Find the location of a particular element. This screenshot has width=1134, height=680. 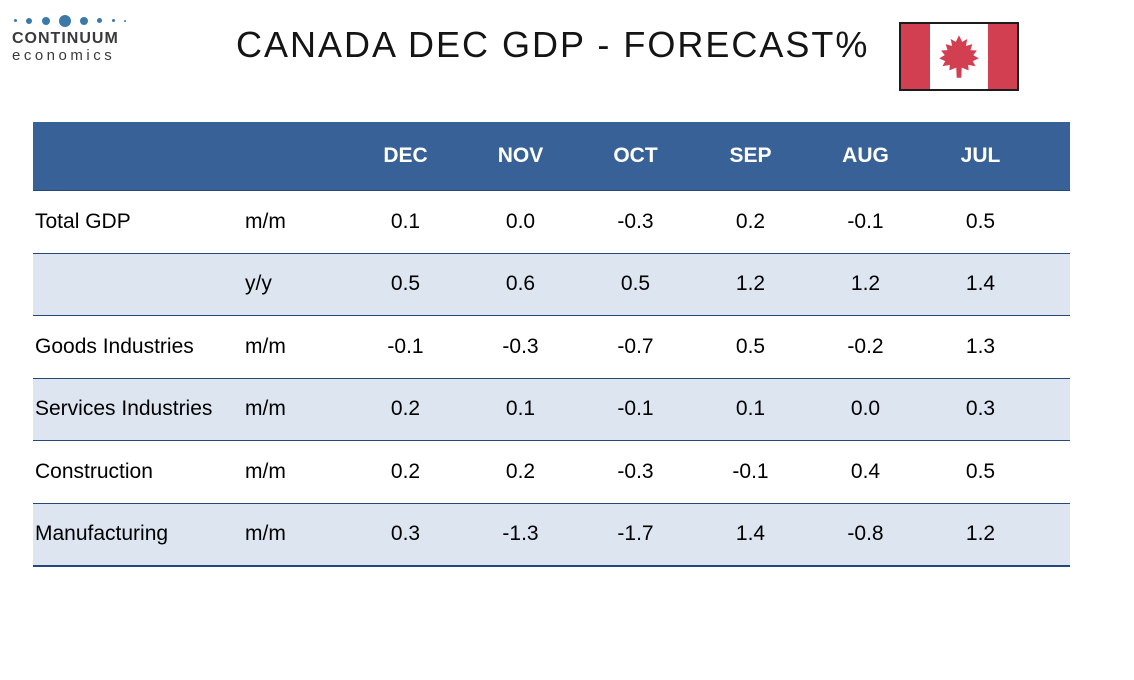

column-header-dec: DEC is located at coordinates (405, 155).